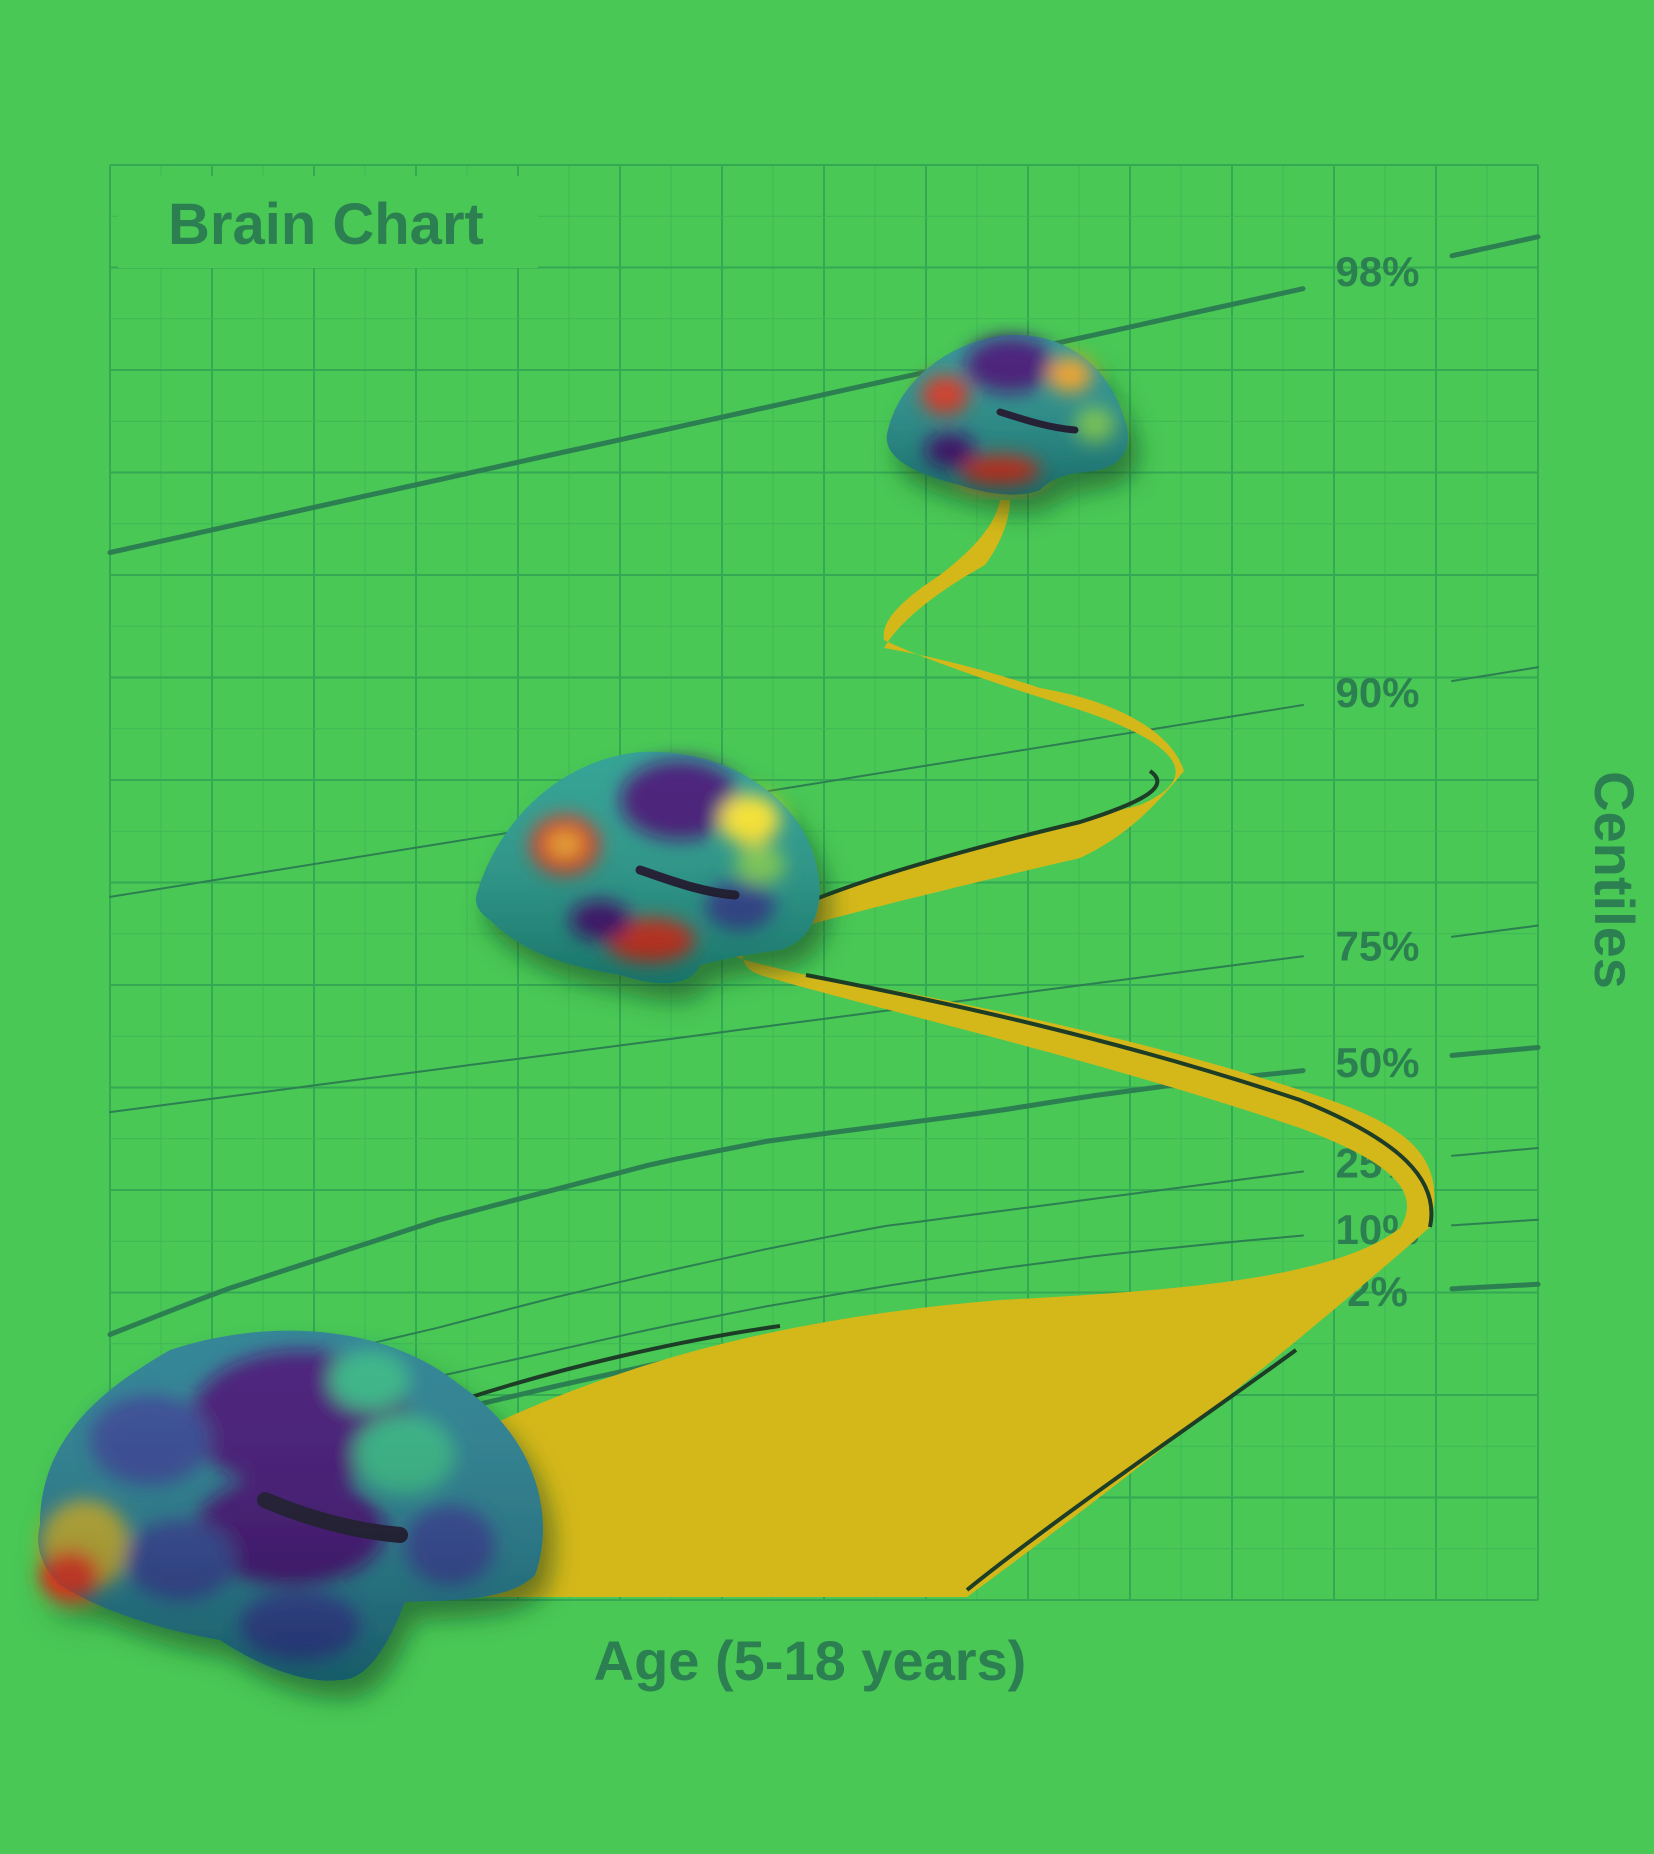 The width and height of the screenshot is (1654, 1854). What do you see at coordinates (1495, 1051) in the screenshot?
I see `centile-line-50-right` at bounding box center [1495, 1051].